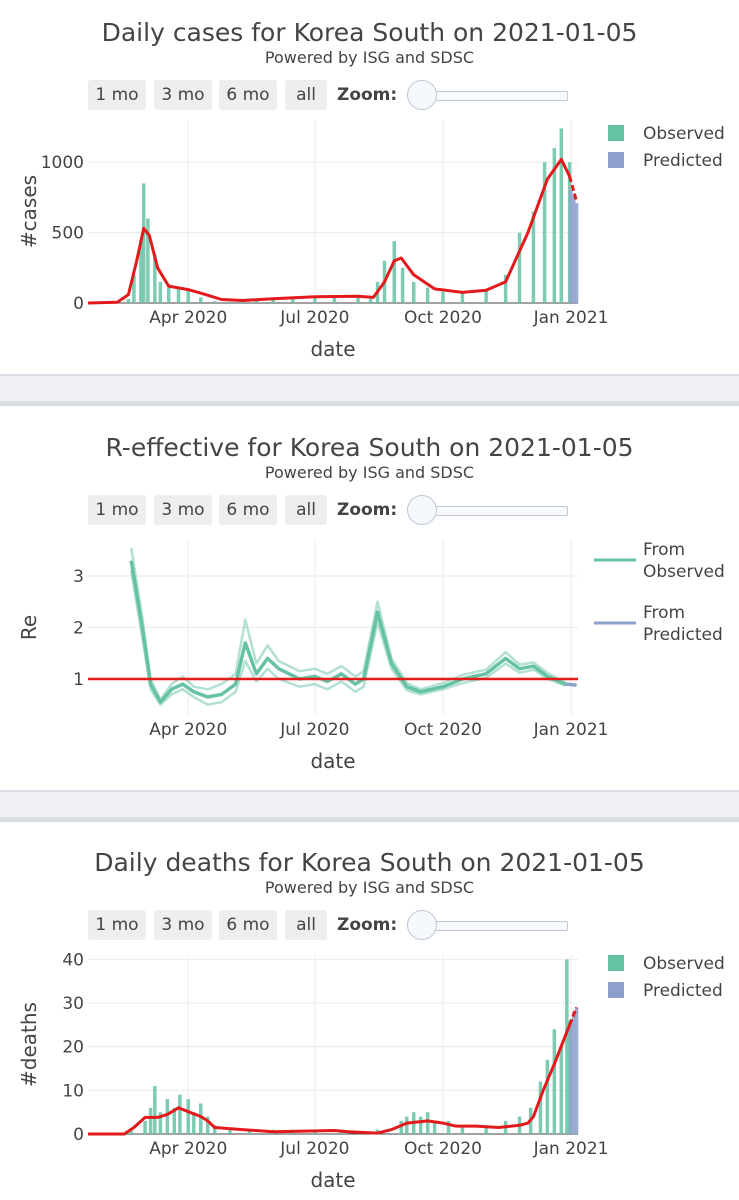 This screenshot has width=739, height=1200. I want to click on legend-label-from-observed: Observed, so click(684, 572).